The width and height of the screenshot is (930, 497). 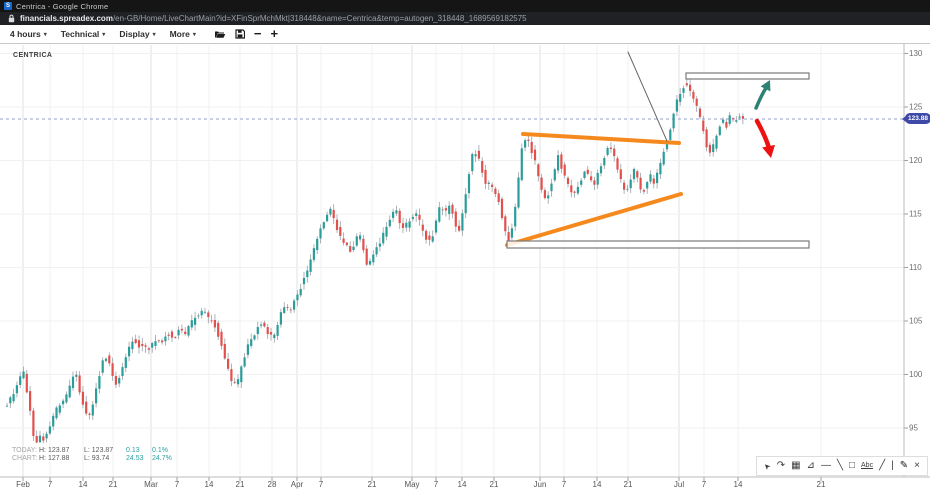 I want to click on drawing-toolbar: ➤ ↷ ▦ ⊿ — ╲ □ Abc ╱ | ✎ ×, so click(x=842, y=466).